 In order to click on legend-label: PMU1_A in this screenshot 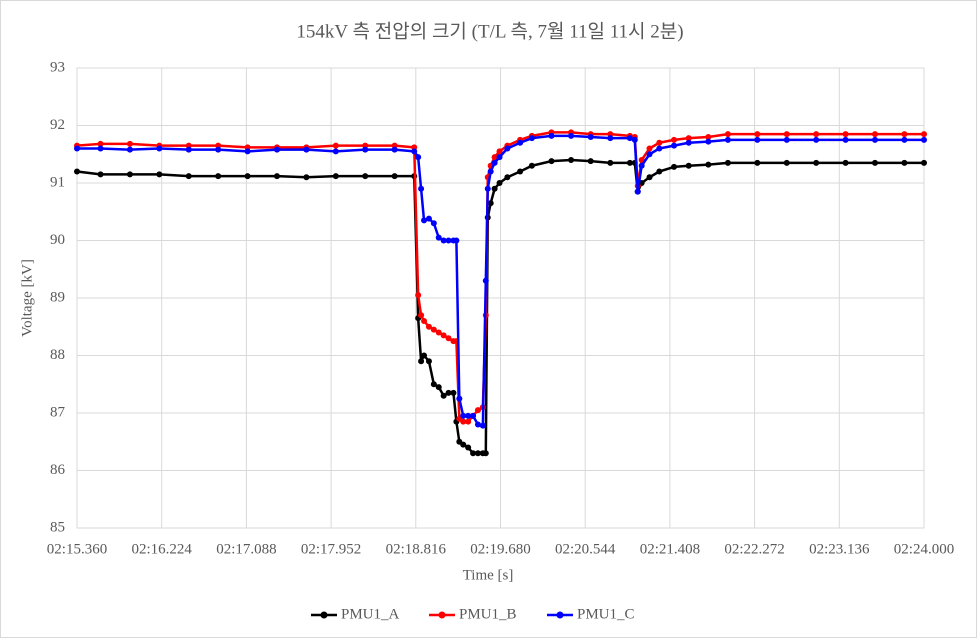, I will do `click(370, 614)`.